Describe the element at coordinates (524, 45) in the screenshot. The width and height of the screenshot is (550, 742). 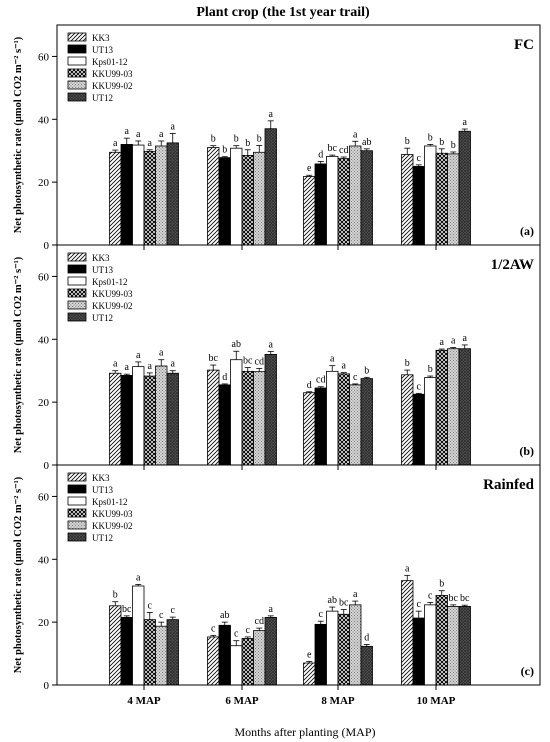
I see `condition-label: FC` at that location.